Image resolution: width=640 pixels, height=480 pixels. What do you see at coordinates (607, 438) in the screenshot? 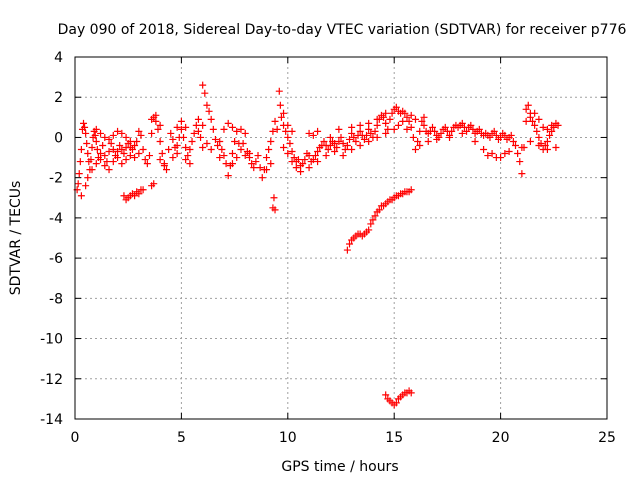
I see `x-tick-label: 25` at bounding box center [607, 438].